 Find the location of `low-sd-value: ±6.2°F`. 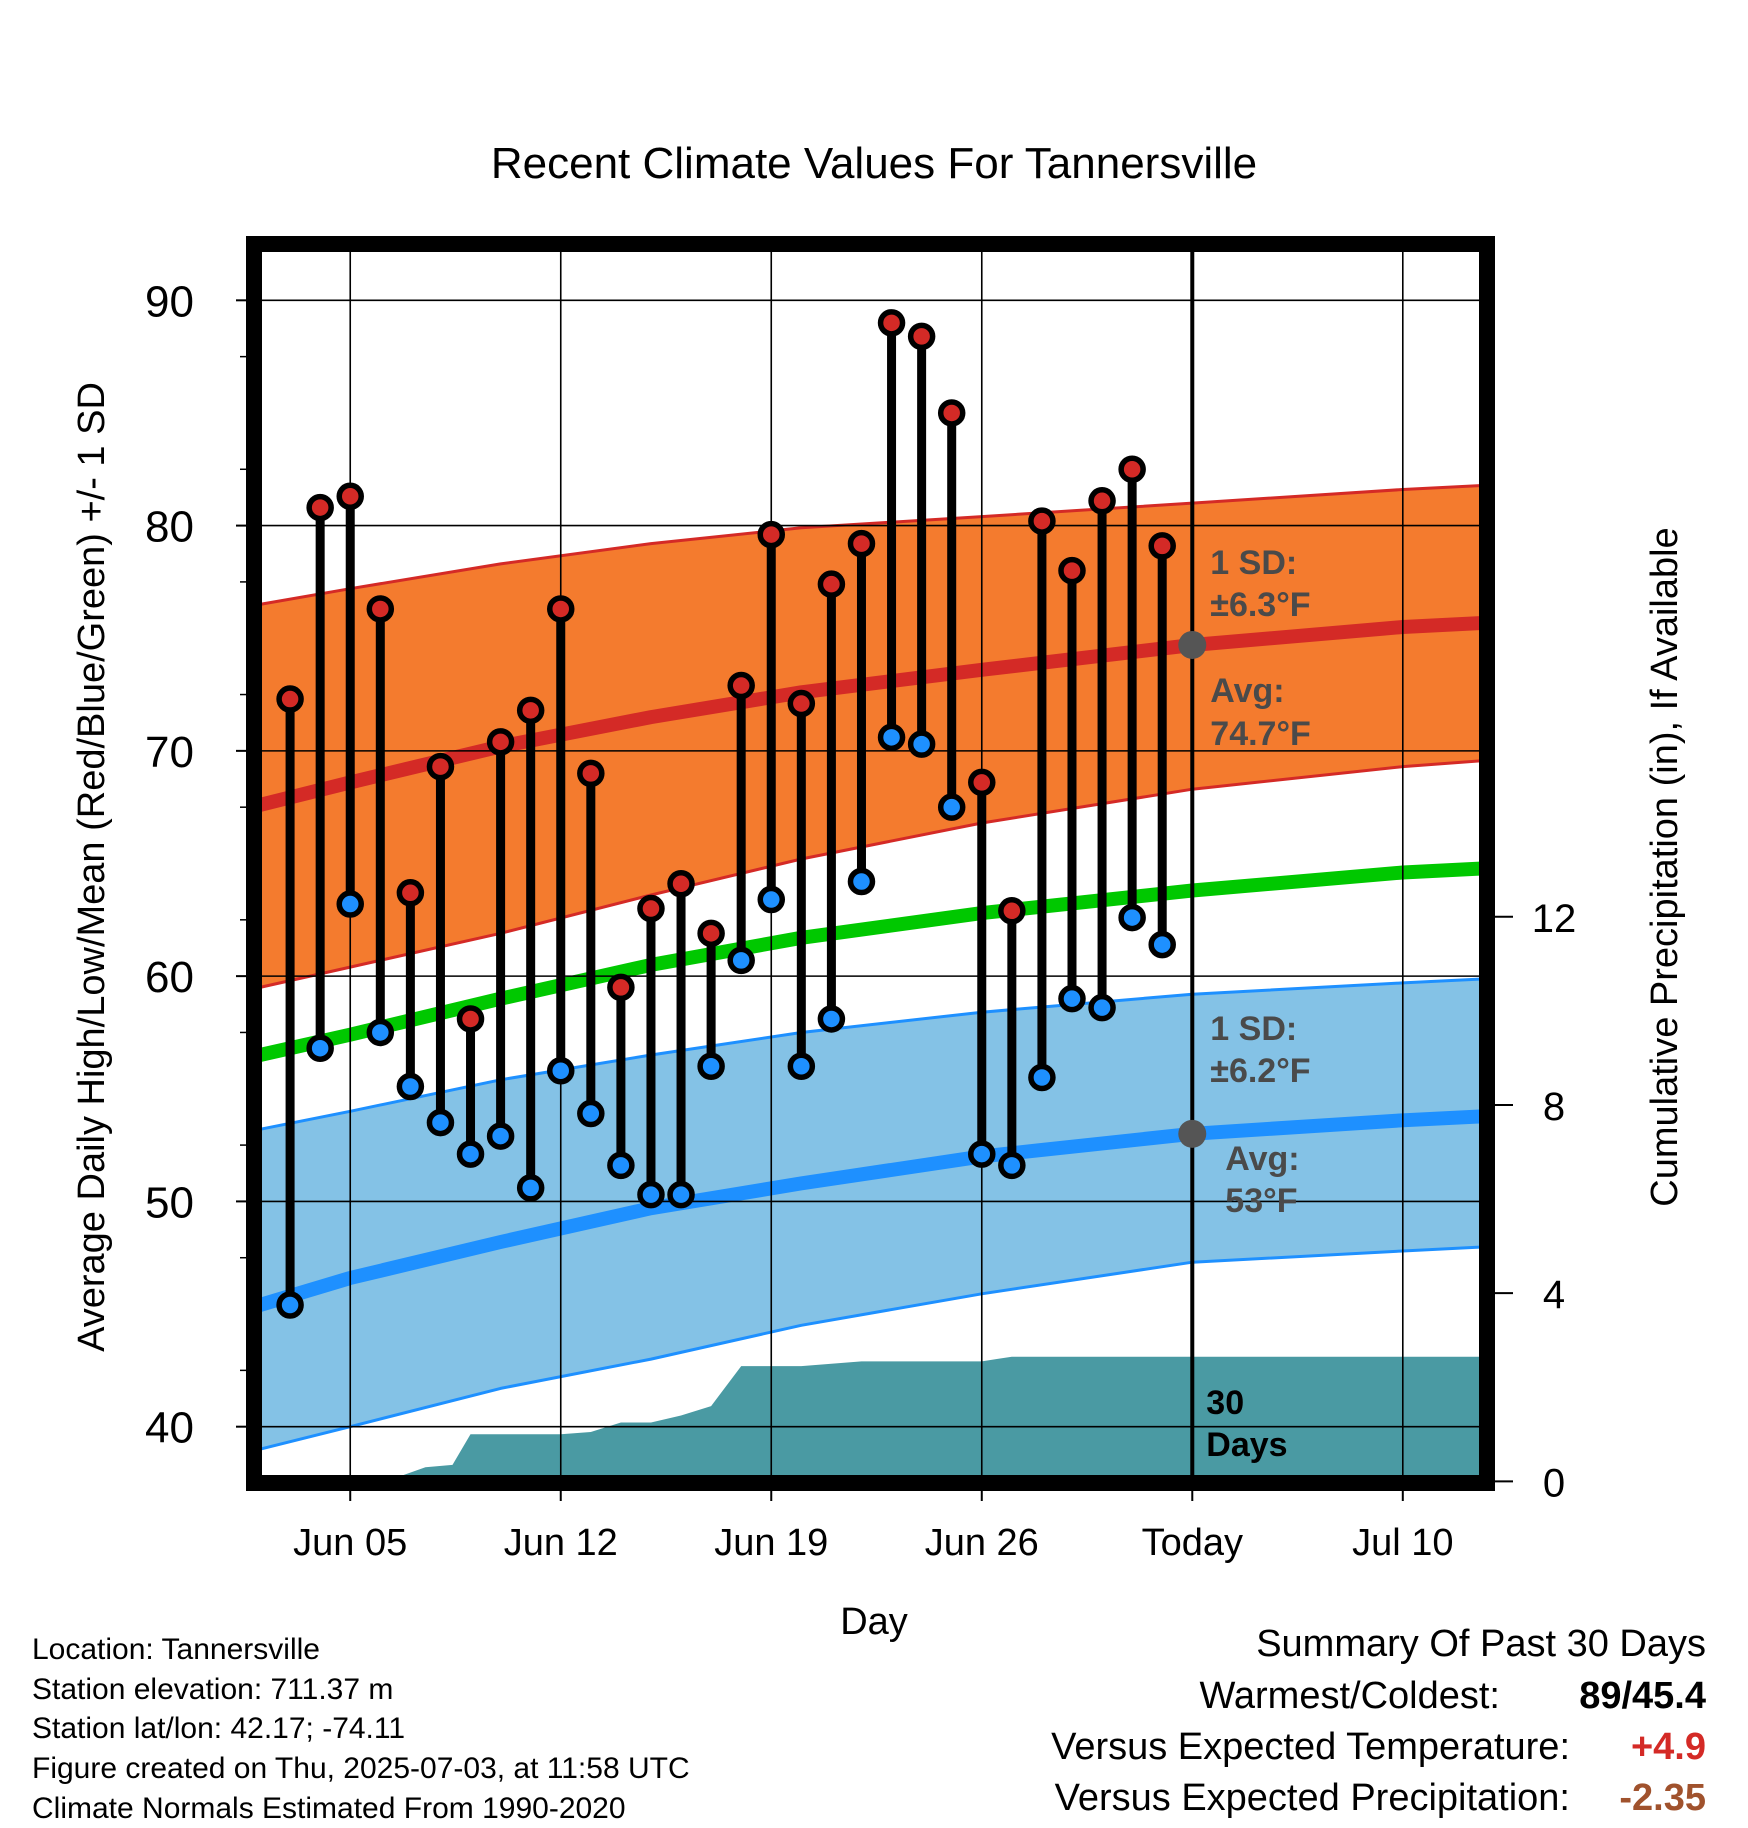

low-sd-value: ±6.2°F is located at coordinates (1260, 1071).